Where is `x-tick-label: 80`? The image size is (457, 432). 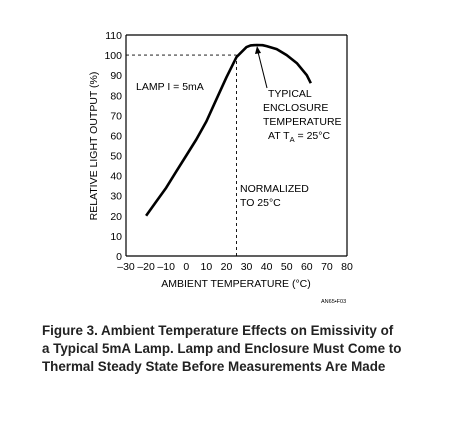
x-tick-label: 80 is located at coordinates (347, 267).